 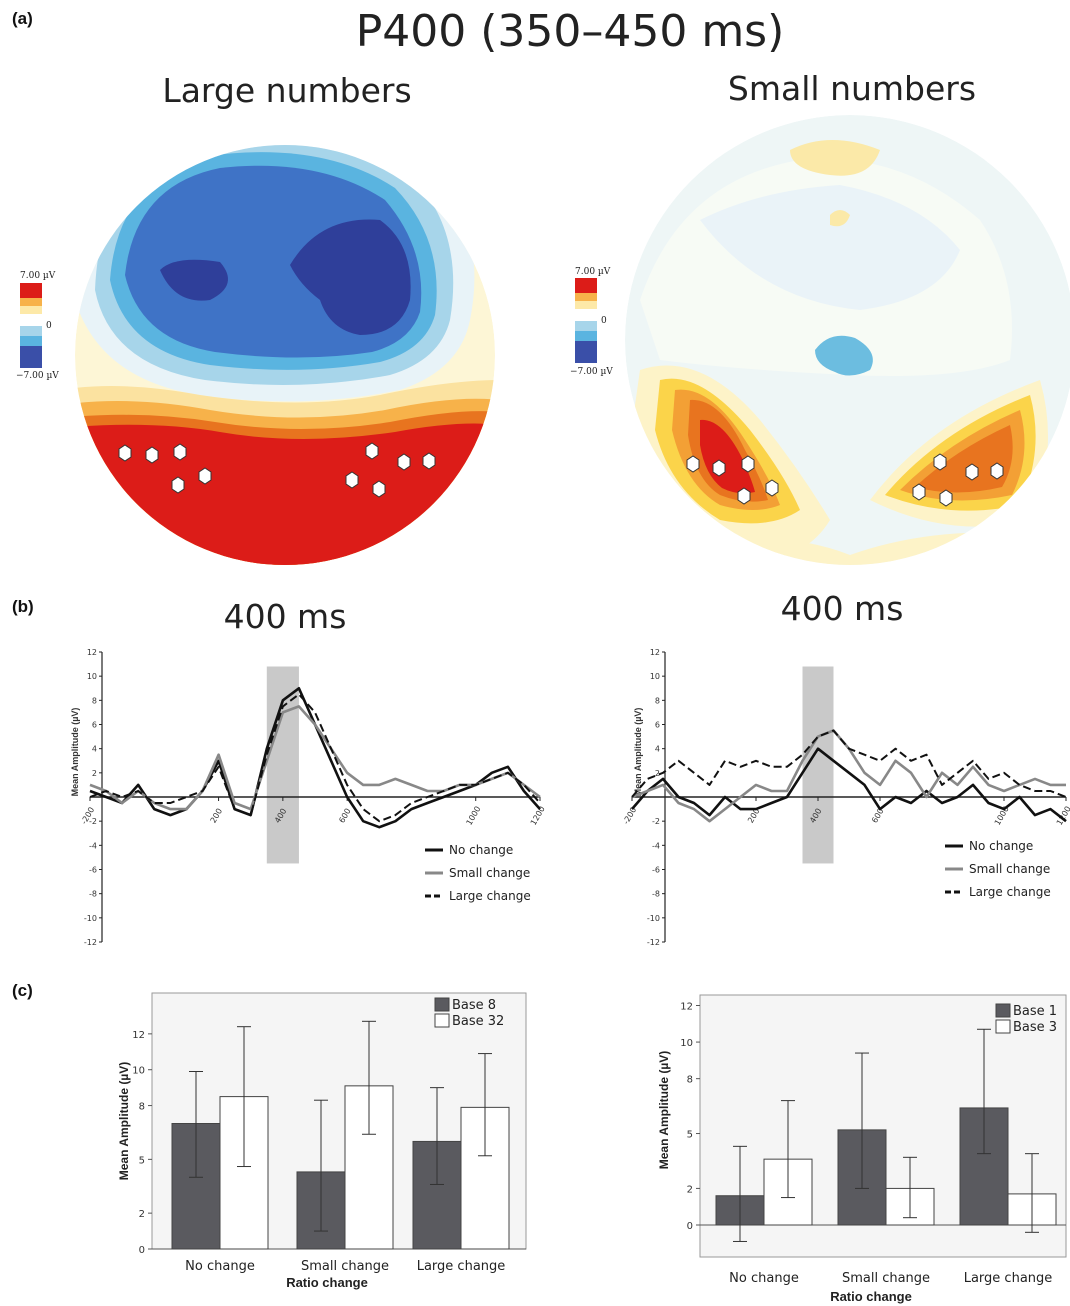 I want to click on topomap-large-numbers, so click(x=285, y=355).